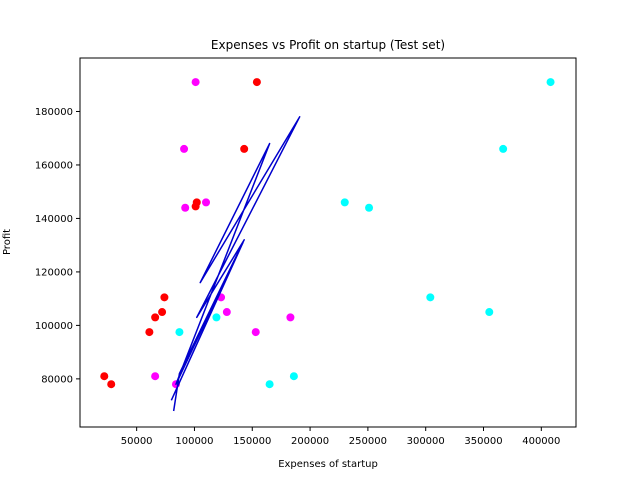 This screenshot has height=484, width=640. I want to click on y-tick-label-5: 180000, so click(54, 112).